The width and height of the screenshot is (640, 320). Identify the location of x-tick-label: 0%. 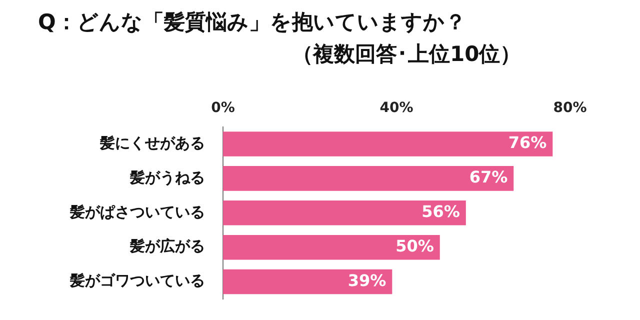
(223, 108).